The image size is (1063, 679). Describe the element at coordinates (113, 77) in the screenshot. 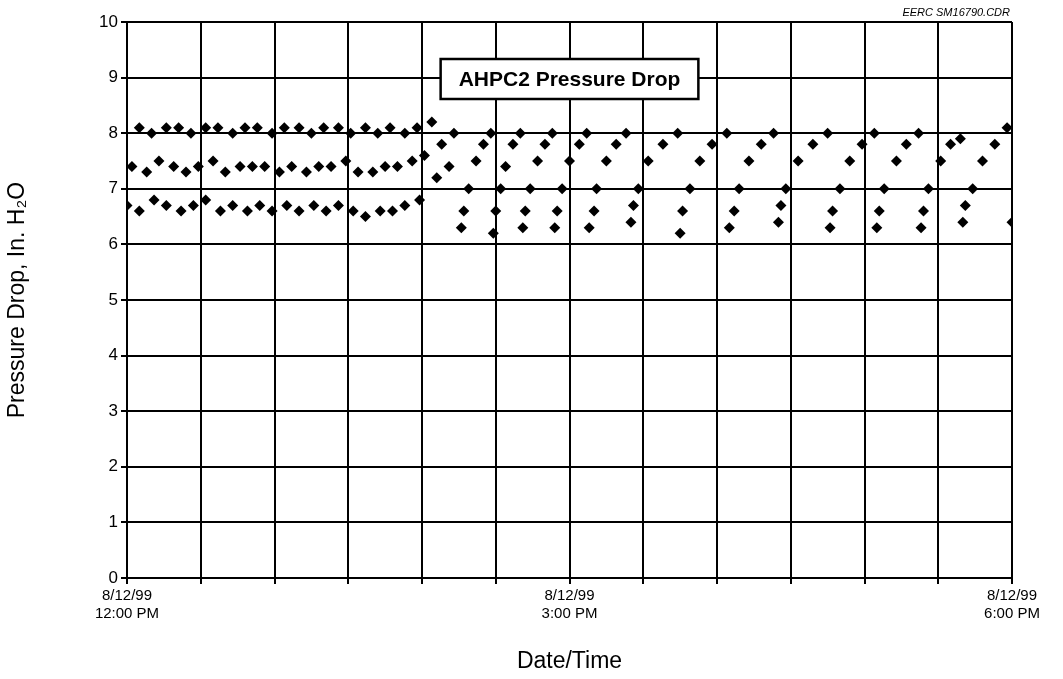

I see `y-tick-label: 9` at that location.